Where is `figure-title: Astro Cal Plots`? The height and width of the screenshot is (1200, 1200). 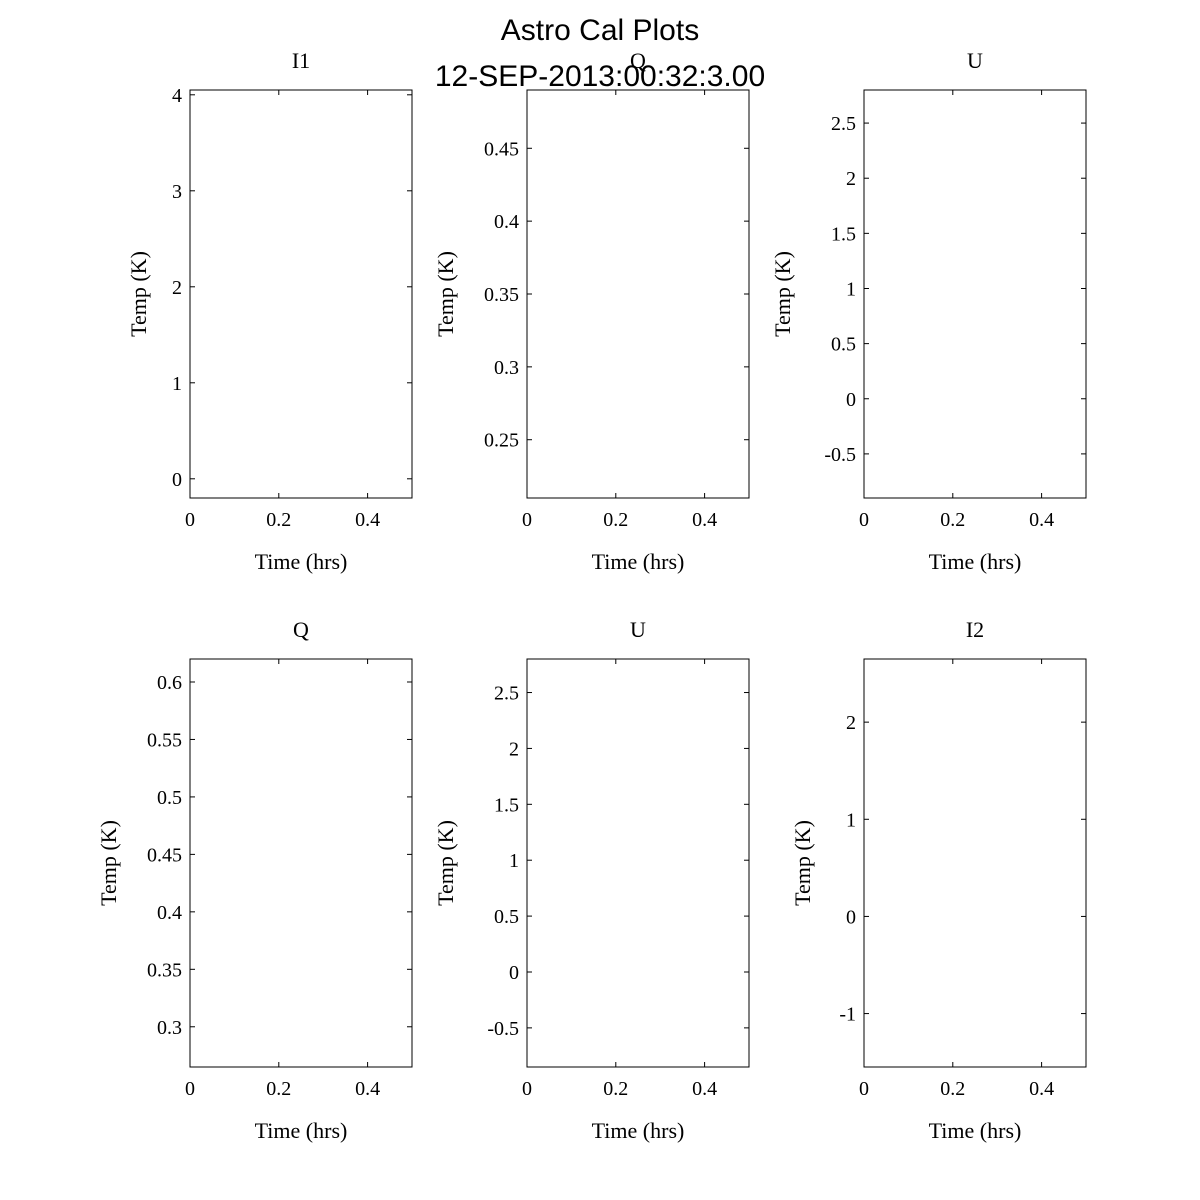
figure-title: Astro Cal Plots is located at coordinates (600, 30).